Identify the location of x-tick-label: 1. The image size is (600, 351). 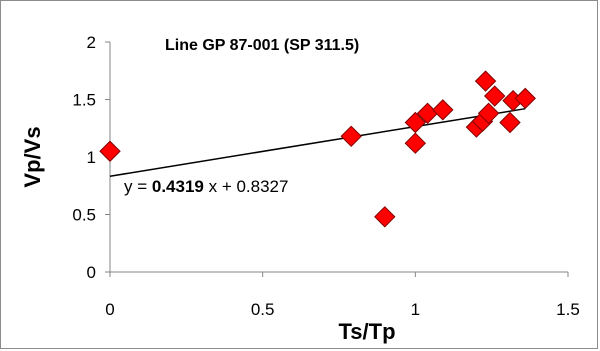
(415, 309).